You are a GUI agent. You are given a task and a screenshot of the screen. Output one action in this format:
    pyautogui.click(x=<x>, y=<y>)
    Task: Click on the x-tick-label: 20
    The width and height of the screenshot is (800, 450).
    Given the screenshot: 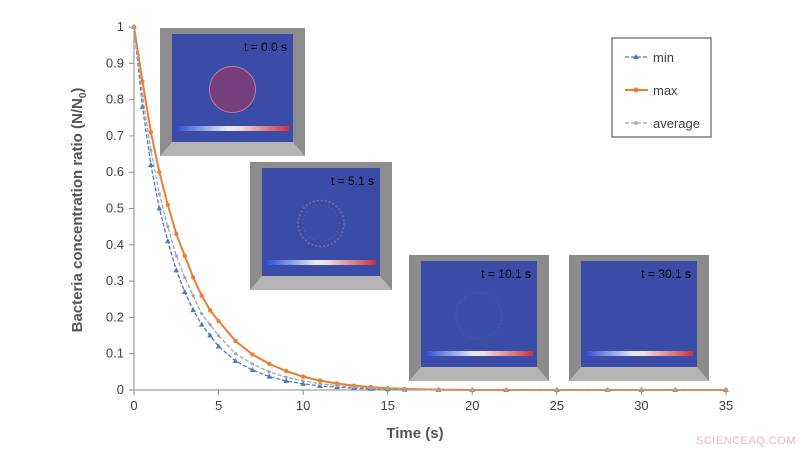 What is the action you would take?
    pyautogui.click(x=472, y=405)
    